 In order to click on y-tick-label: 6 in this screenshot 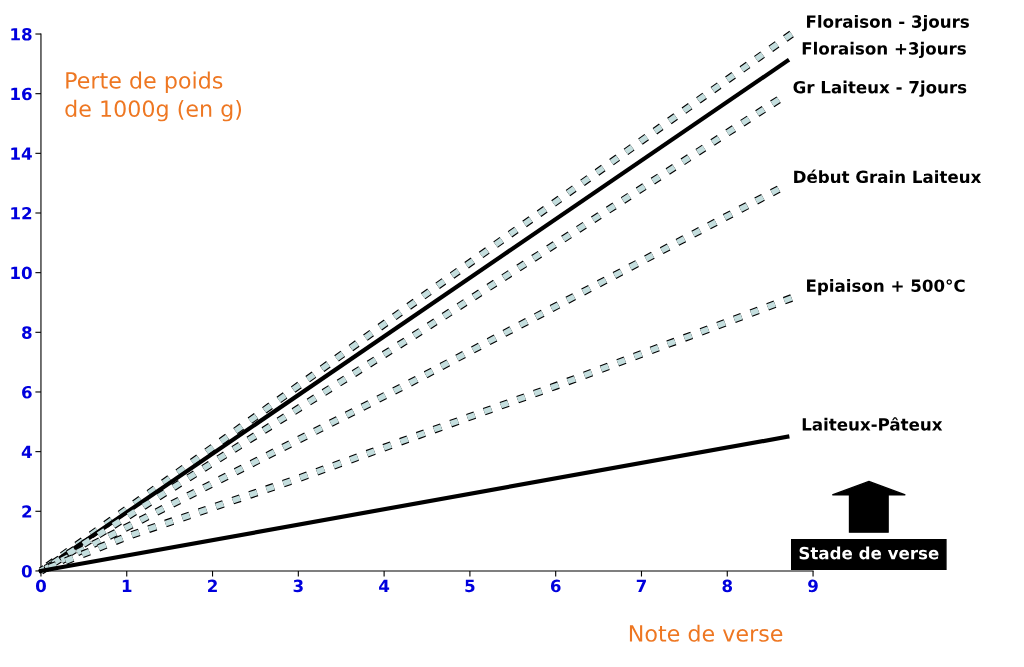, I will do `click(27, 392)`.